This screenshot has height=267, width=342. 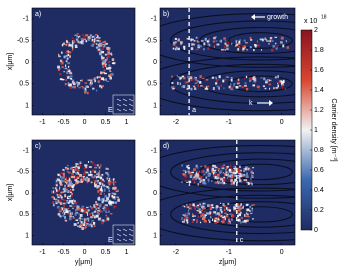 I want to click on colorbar-tick-label: 0.6, so click(x=319, y=170).